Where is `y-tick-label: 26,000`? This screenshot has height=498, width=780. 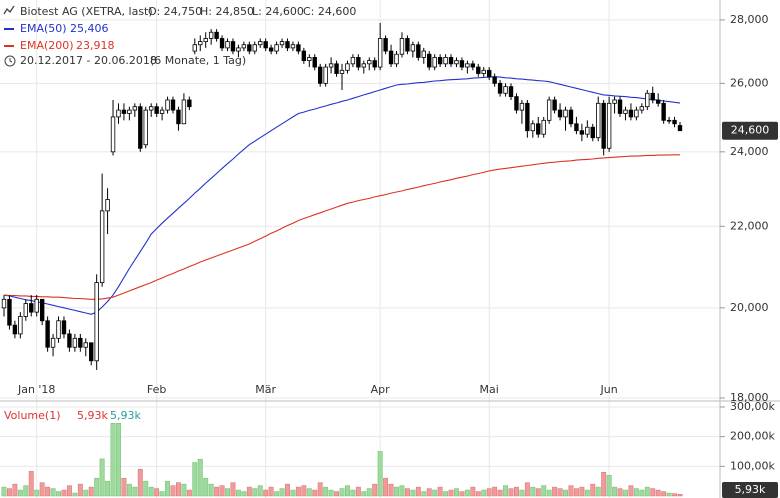
y-tick-label: 26,000 is located at coordinates (749, 82).